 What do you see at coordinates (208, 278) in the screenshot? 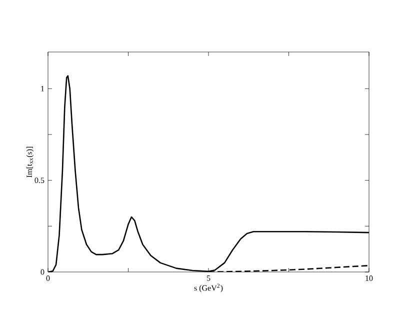
I see `x-tick-label: 5` at bounding box center [208, 278].